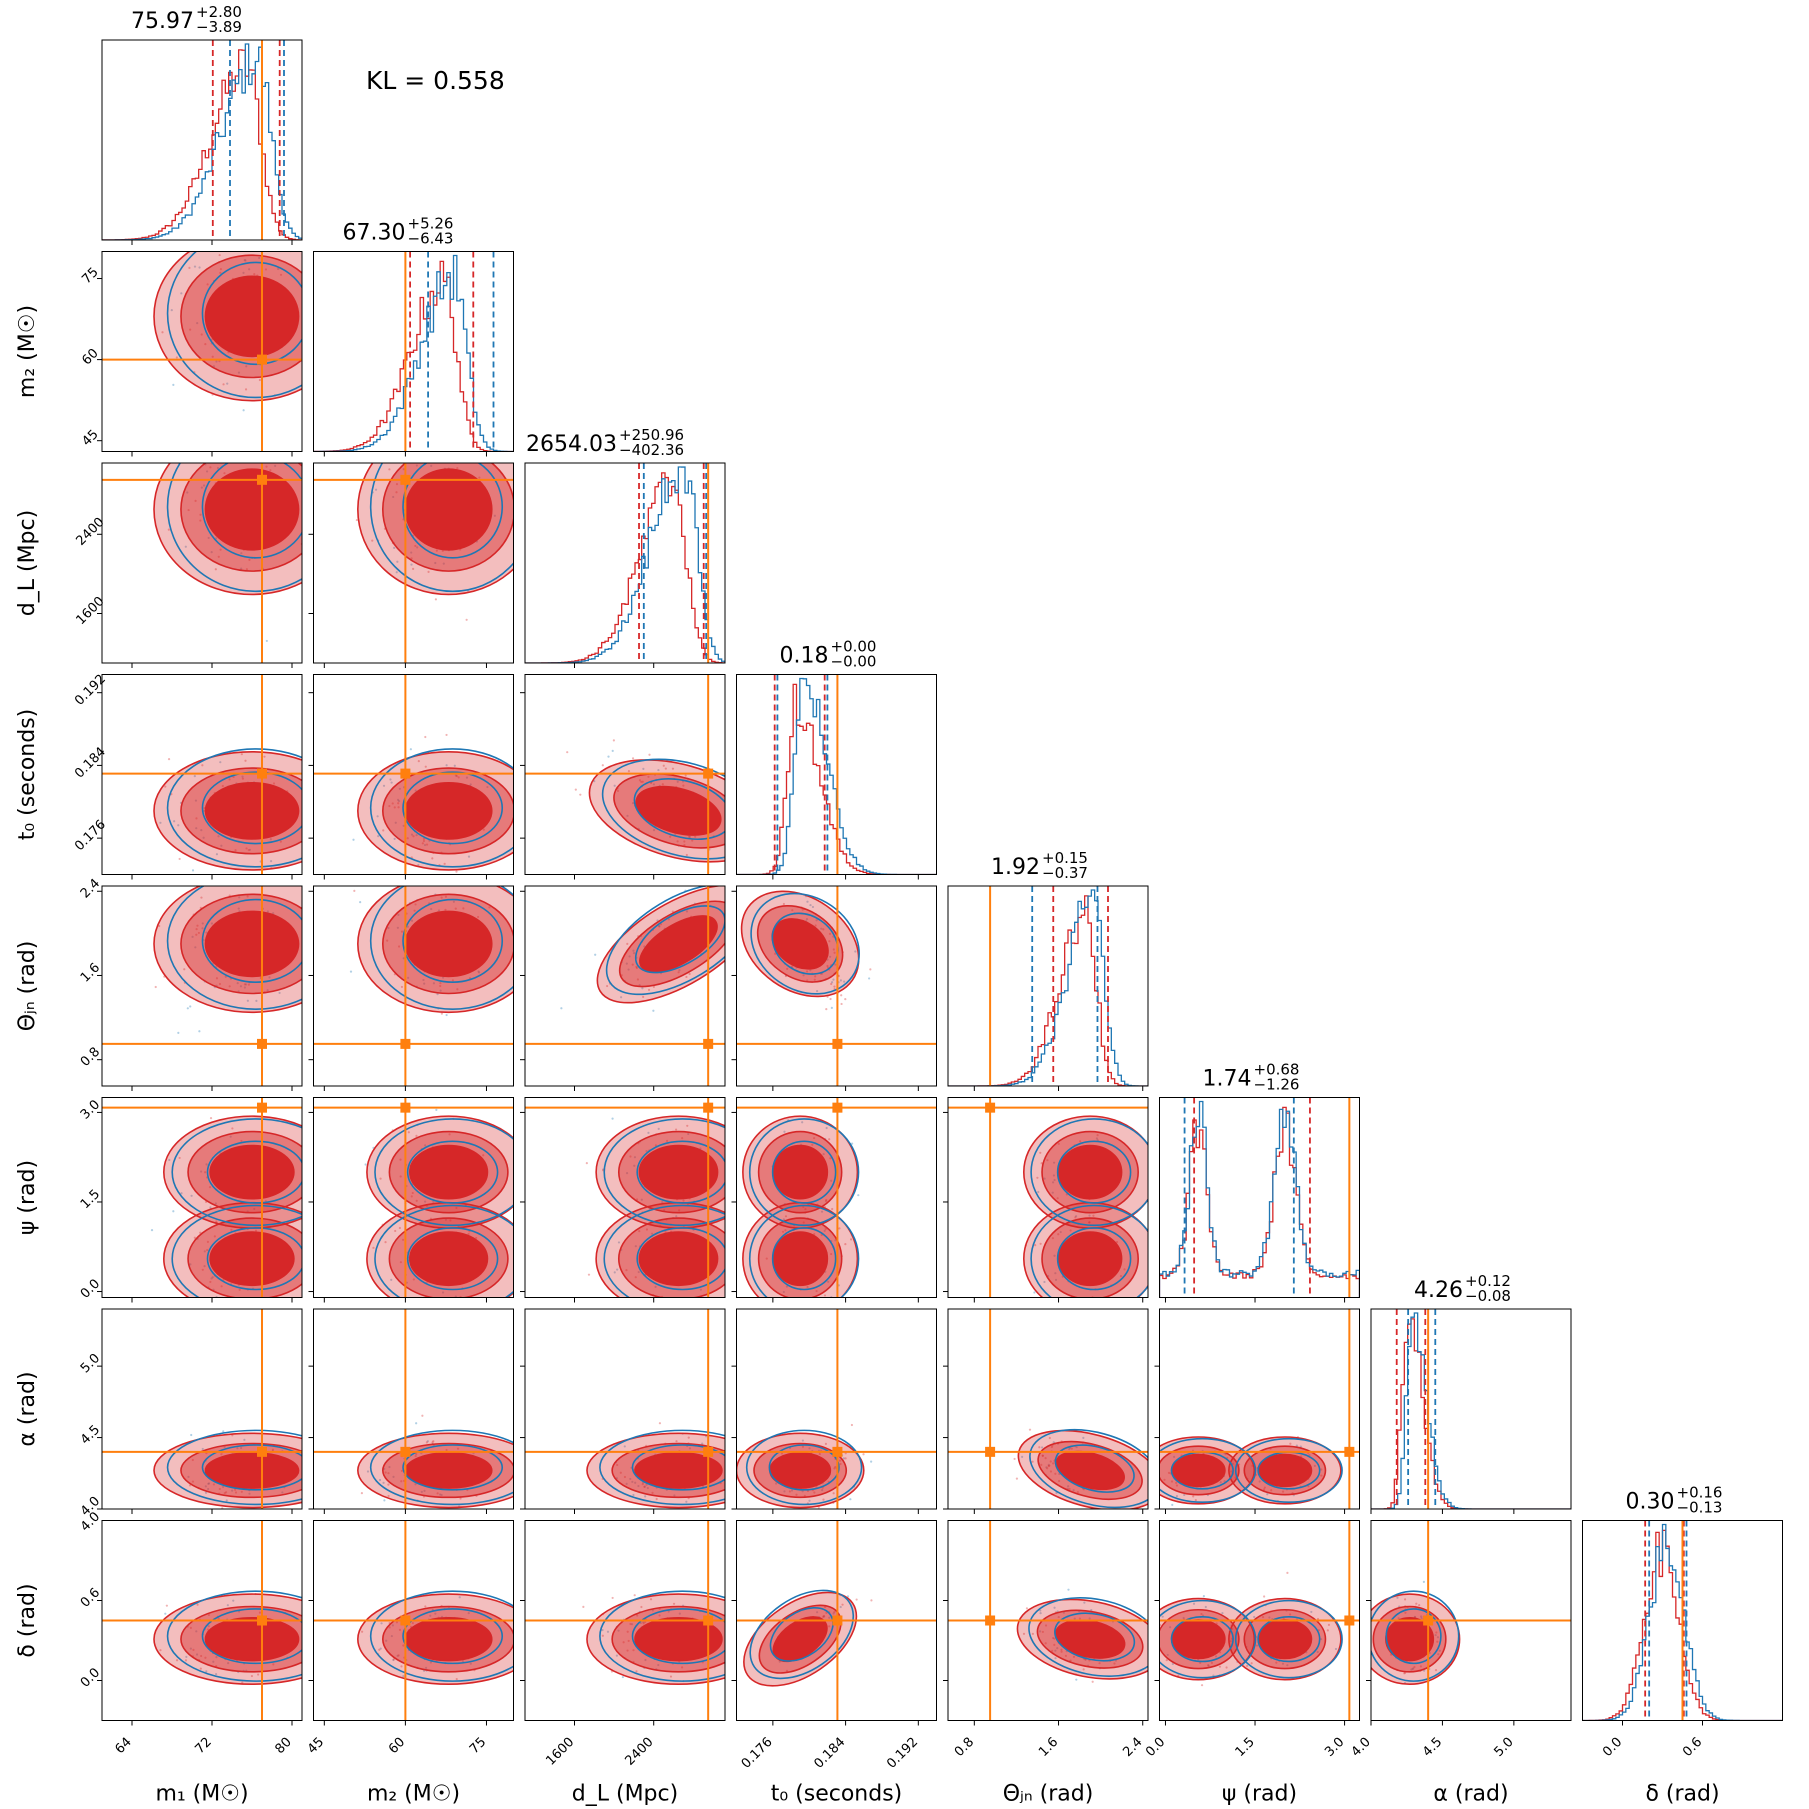 Image resolution: width=1809 pixels, height=1809 pixels. Describe the element at coordinates (431, 239) in the screenshot. I see `minus-error-m2: −6.43` at that location.